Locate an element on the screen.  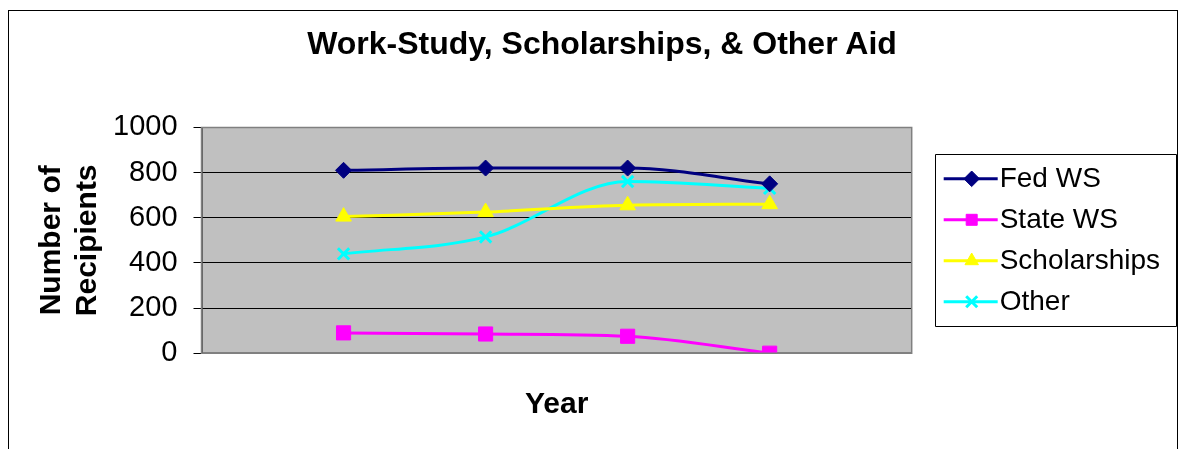
y-tick-label: 400 is located at coordinates (153, 260).